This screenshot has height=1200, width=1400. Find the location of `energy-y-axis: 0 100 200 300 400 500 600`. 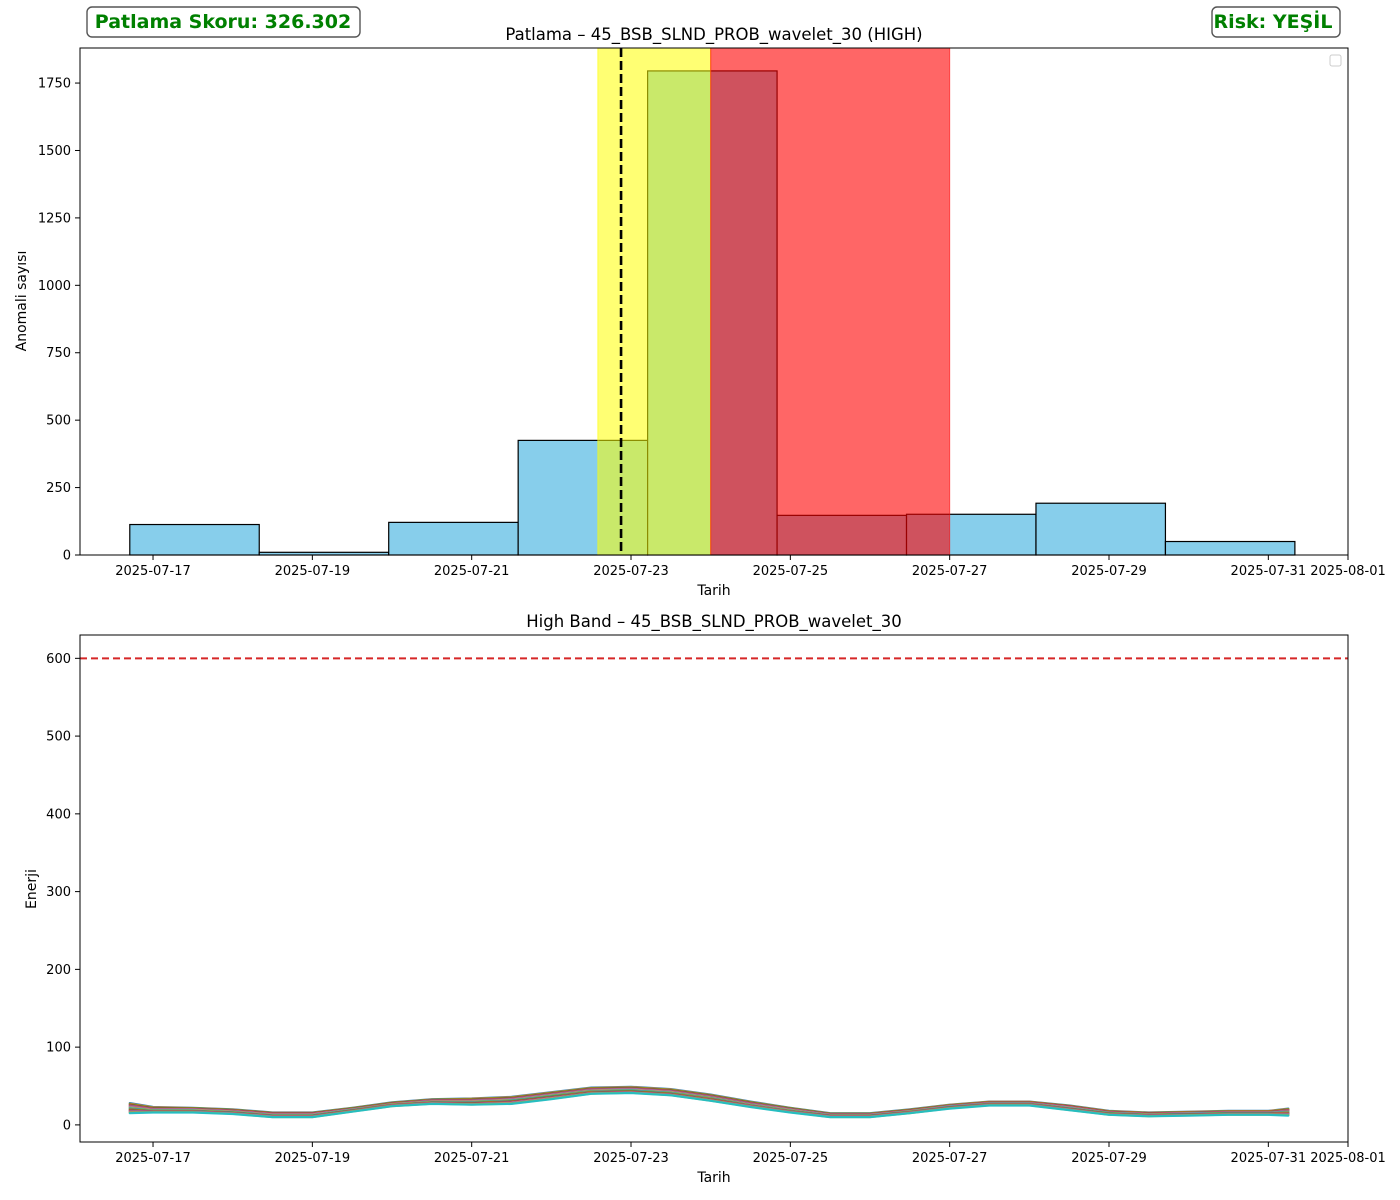

energy-y-axis: 0 100 200 300 400 500 600 is located at coordinates (63, 892).